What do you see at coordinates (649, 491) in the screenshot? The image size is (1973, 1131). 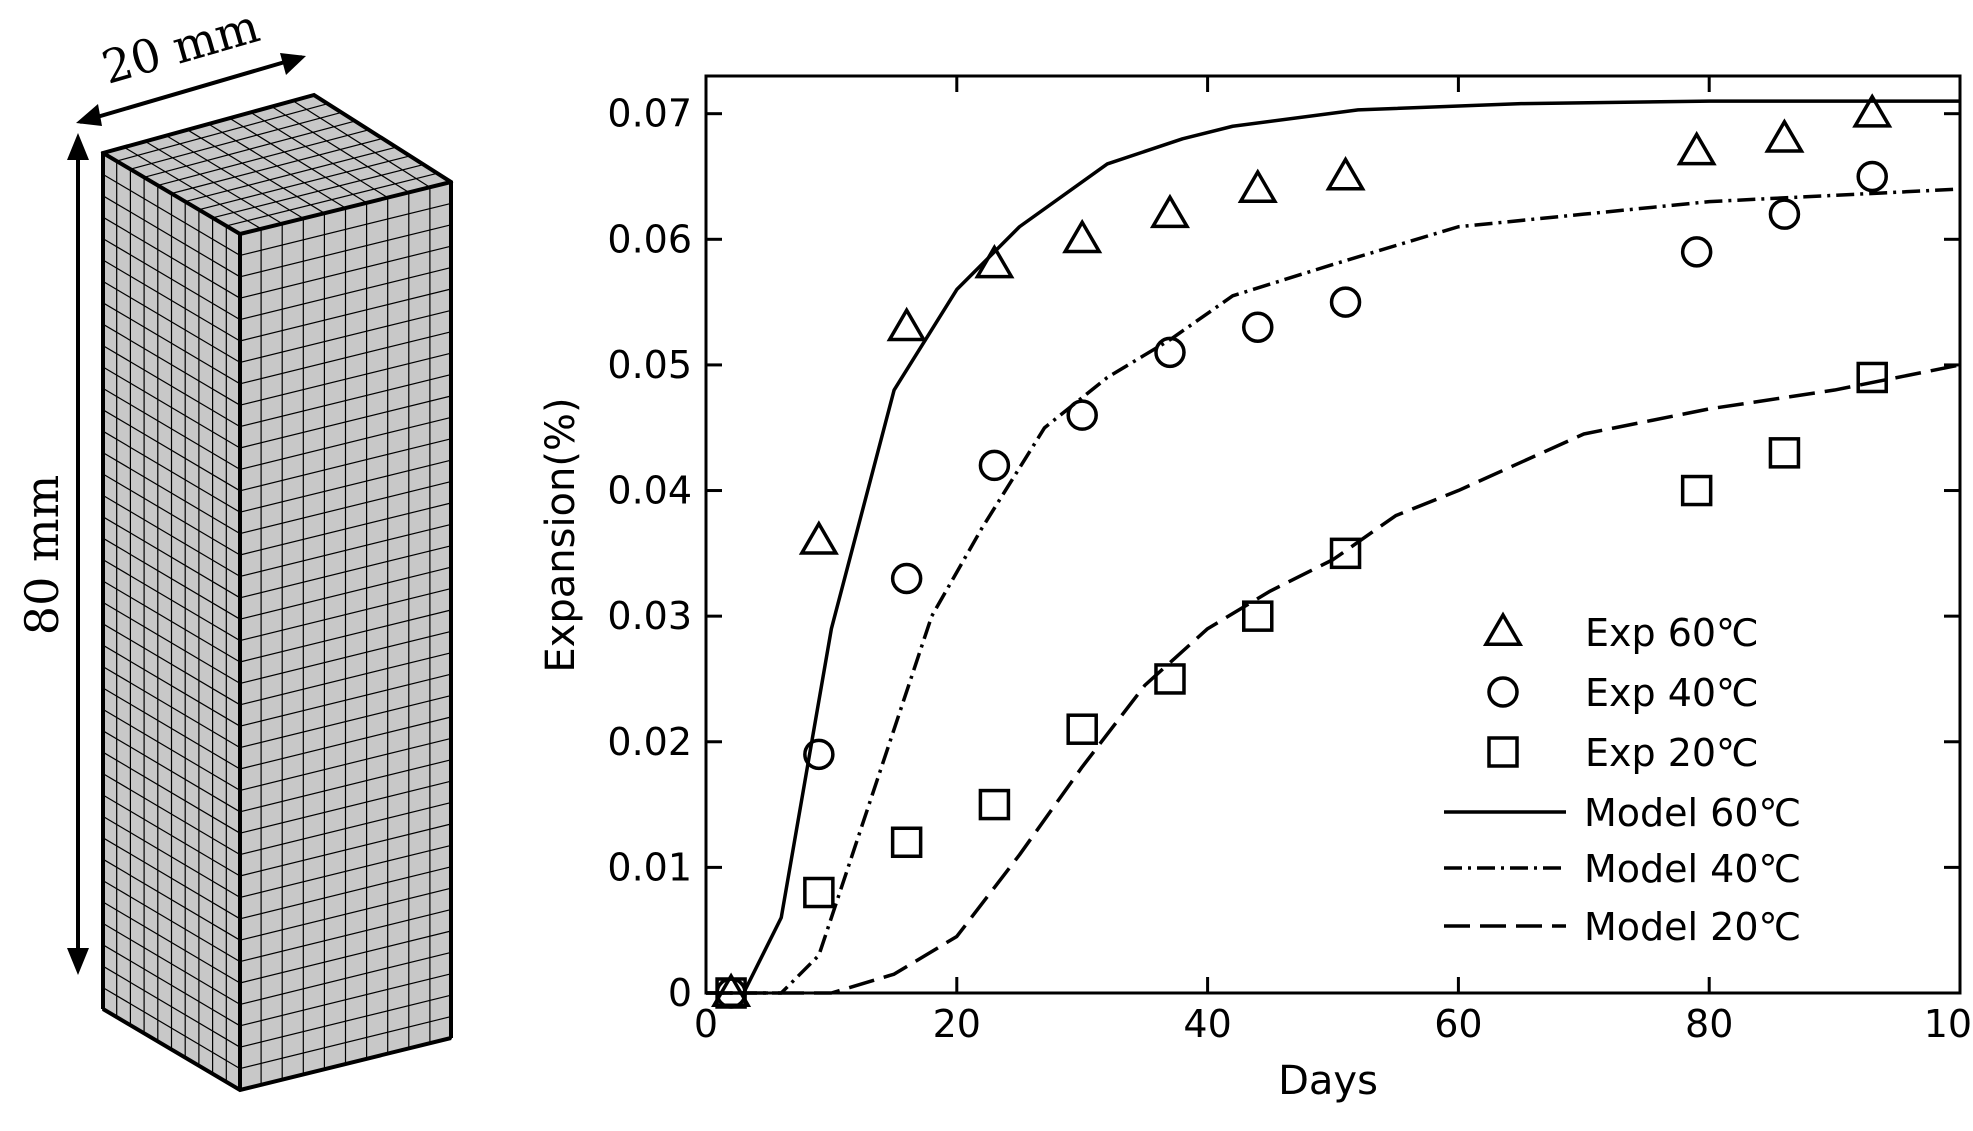 I see `y-tick-label: 0.04` at bounding box center [649, 491].